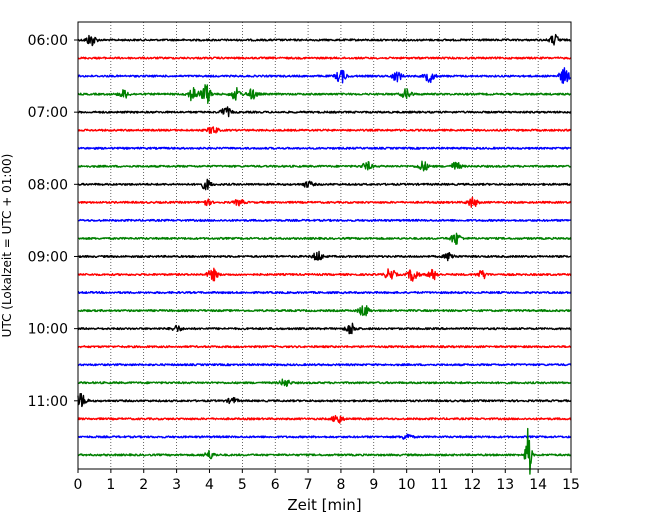 This screenshot has width=650, height=520. Describe the element at coordinates (48, 330) in the screenshot. I see `y-tick-label: 10:00` at that location.